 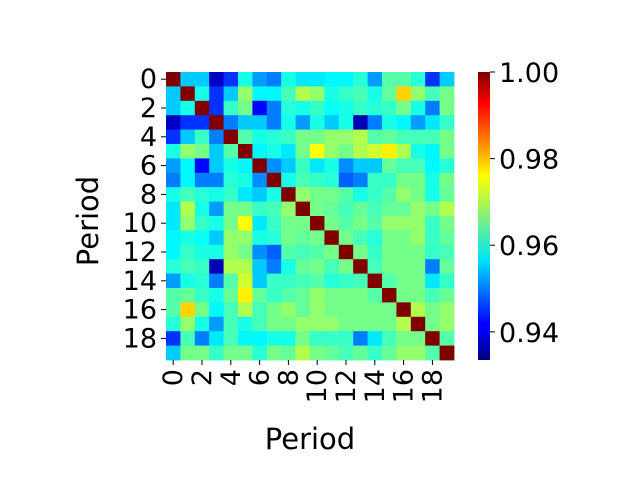 What do you see at coordinates (148, 137) in the screenshot?
I see `y-tick-label: 4` at bounding box center [148, 137].